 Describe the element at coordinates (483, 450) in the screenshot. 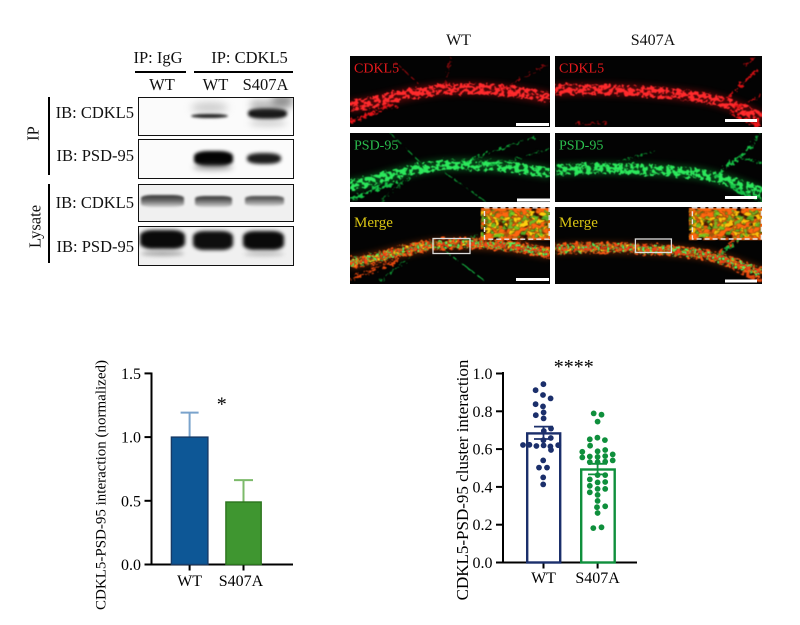

I see `svg-text: 0.6` at that location.